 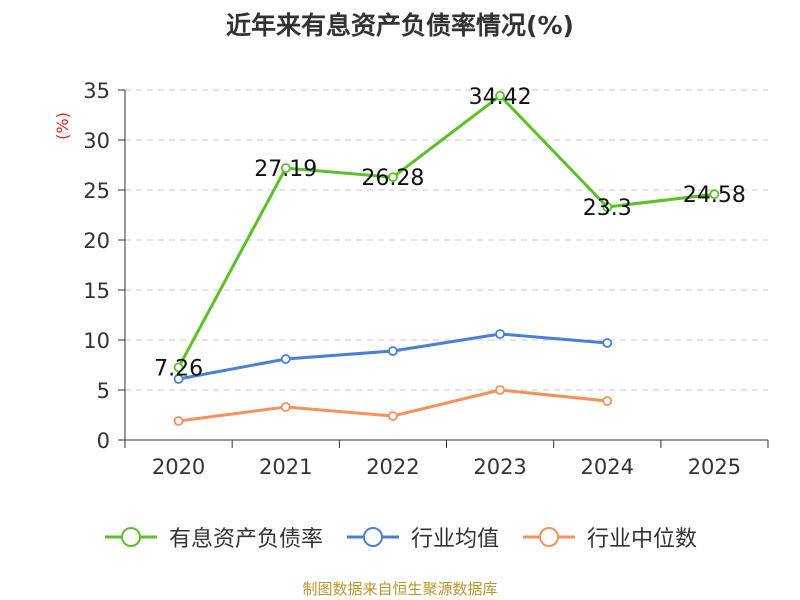 I want to click on x-tick-label: 2024, so click(x=607, y=467).